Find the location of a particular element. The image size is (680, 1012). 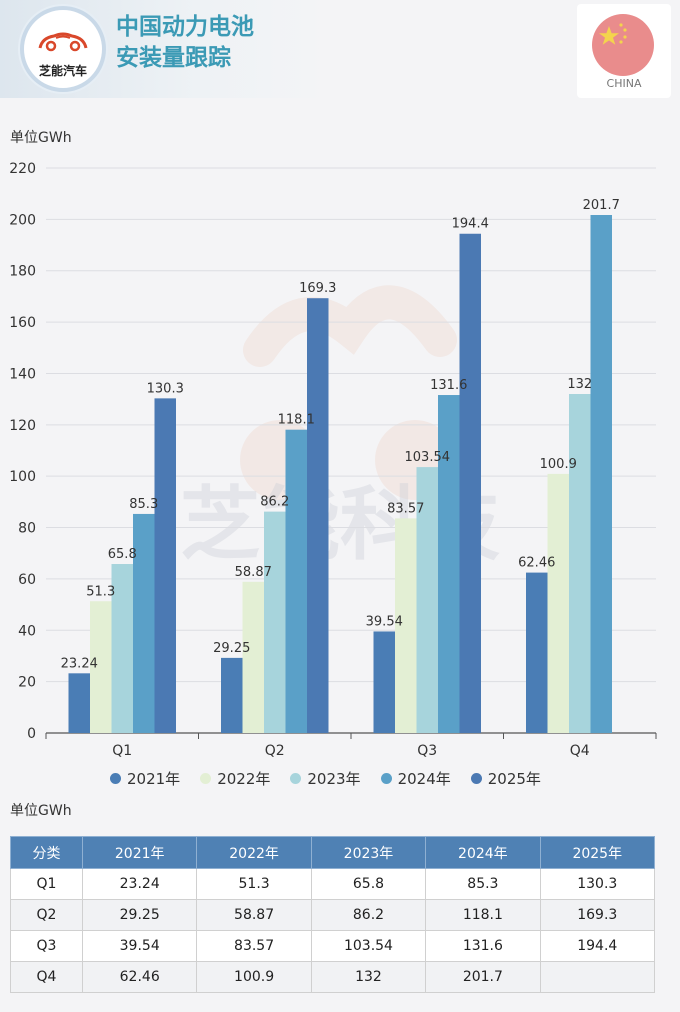

bar-value-label: 130.3 is located at coordinates (165, 388).